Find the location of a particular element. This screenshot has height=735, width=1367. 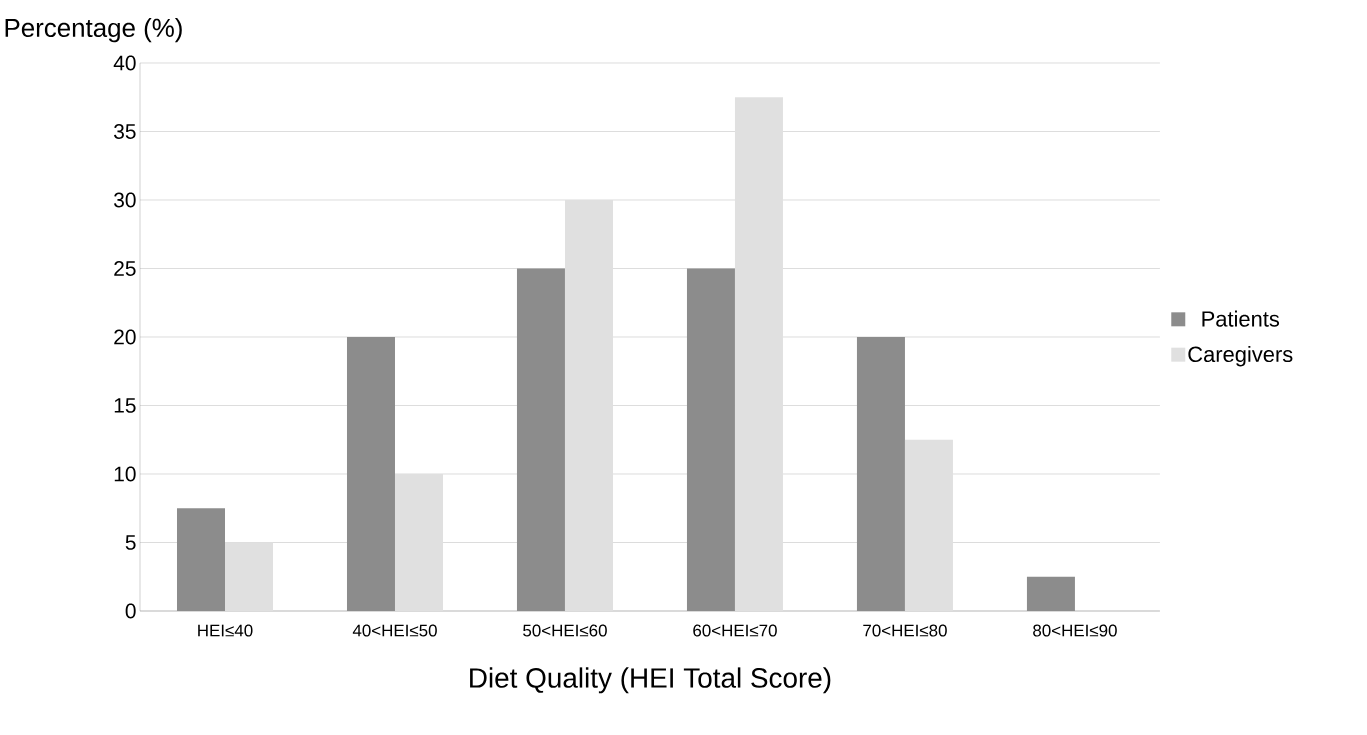

x-tick-label: 60<HEI≤70 is located at coordinates (735, 630).